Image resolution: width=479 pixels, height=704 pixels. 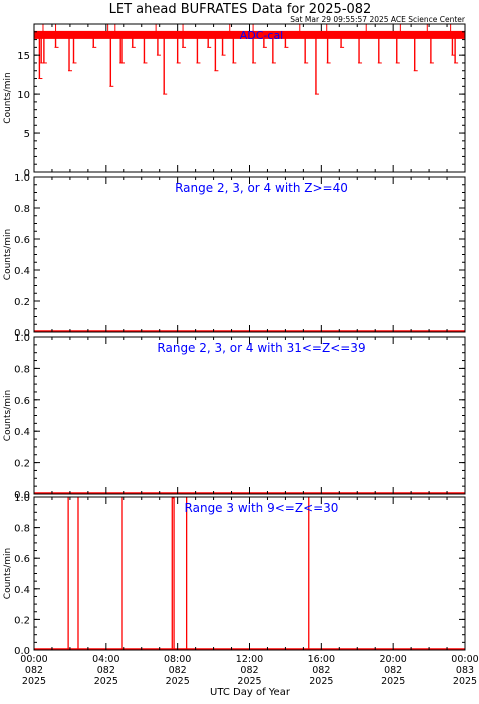 What do you see at coordinates (465, 670) in the screenshot?
I see `x-tick-label: 083` at bounding box center [465, 670].